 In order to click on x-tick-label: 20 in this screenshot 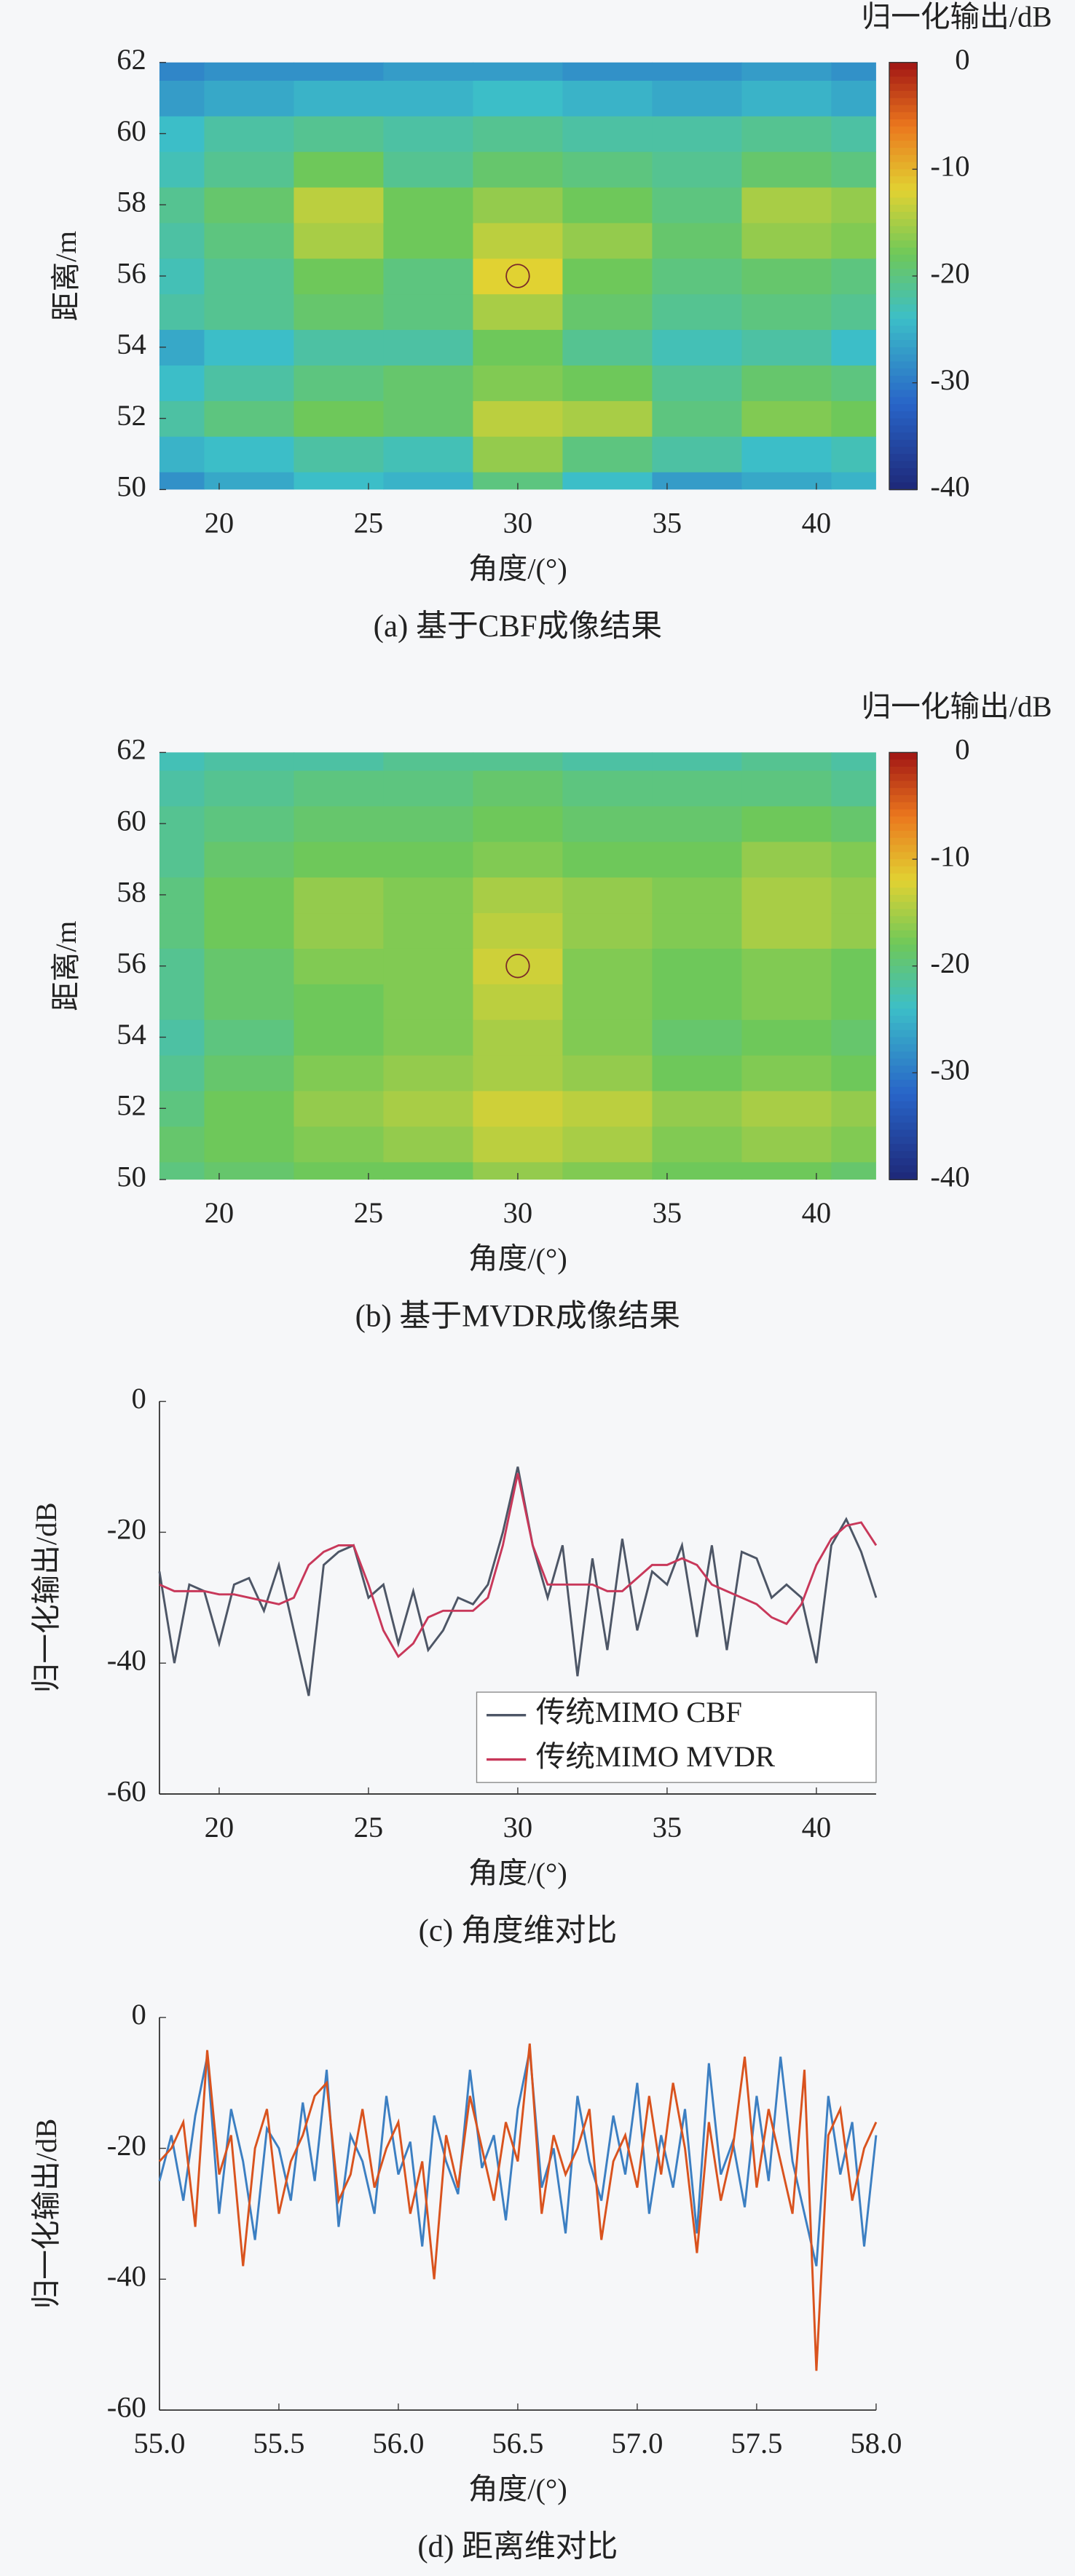, I will do `click(220, 1828)`.